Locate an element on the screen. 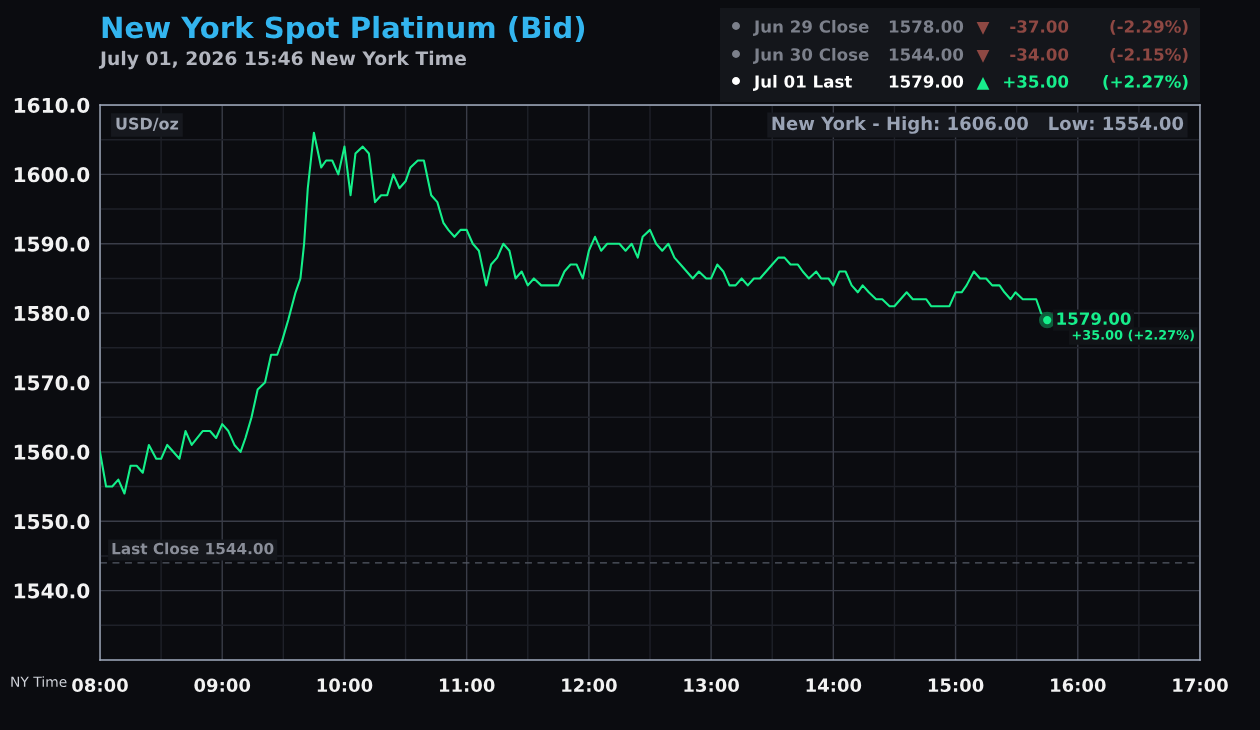 The height and width of the screenshot is (730, 1260). y-tick-label: 1550.0 is located at coordinates (52, 521).